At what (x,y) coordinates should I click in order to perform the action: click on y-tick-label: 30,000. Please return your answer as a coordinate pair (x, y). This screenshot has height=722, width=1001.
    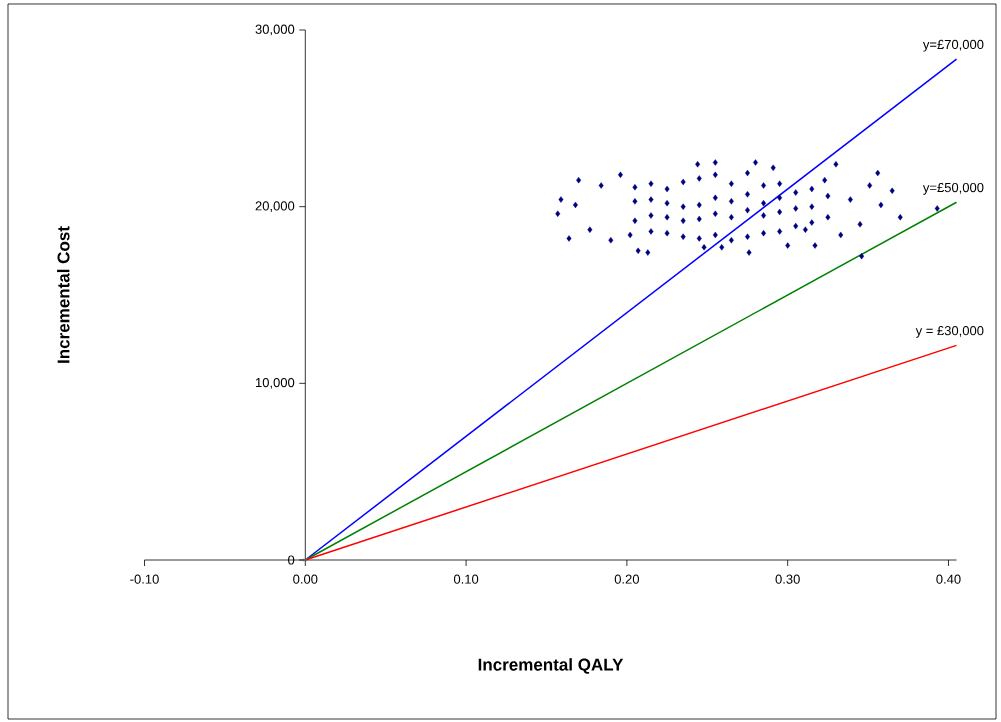
    Looking at the image, I should click on (275, 30).